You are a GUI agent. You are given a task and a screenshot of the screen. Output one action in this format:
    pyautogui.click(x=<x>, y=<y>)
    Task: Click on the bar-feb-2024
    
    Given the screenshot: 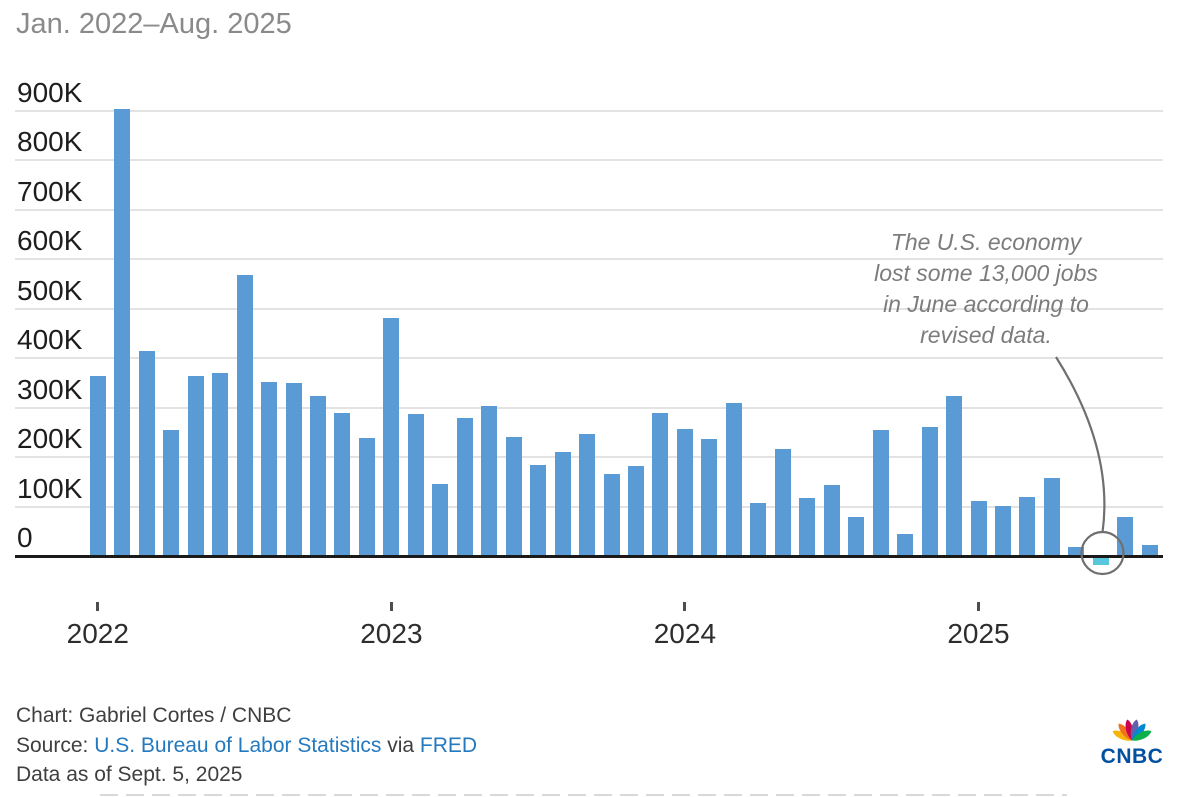 What is the action you would take?
    pyautogui.click(x=709, y=497)
    